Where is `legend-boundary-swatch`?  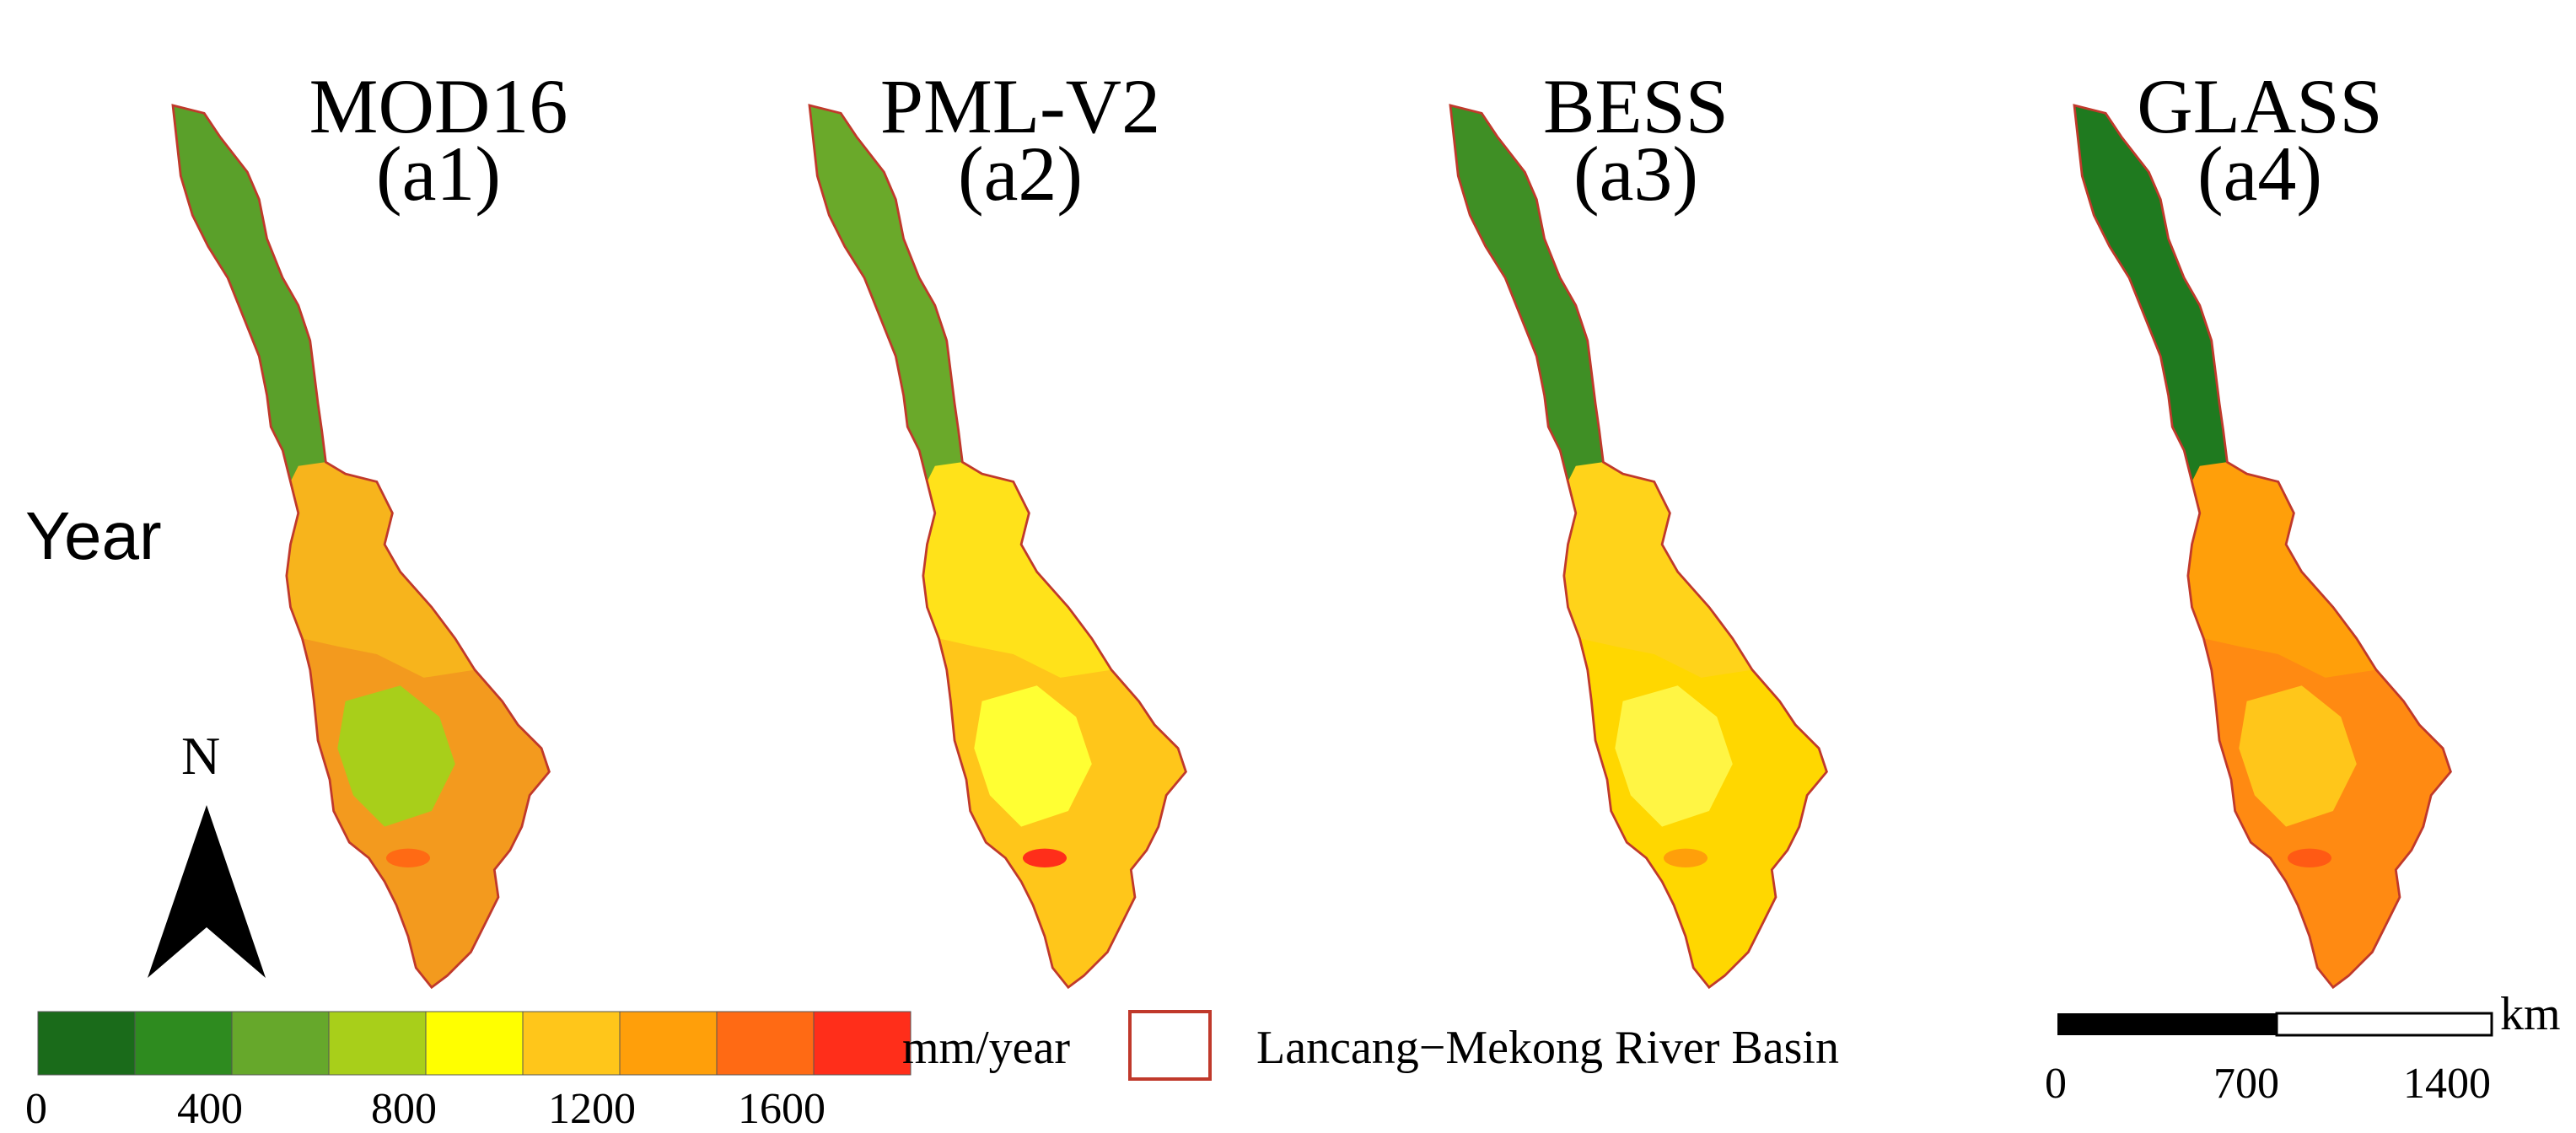
legend-boundary-swatch is located at coordinates (1170, 1045).